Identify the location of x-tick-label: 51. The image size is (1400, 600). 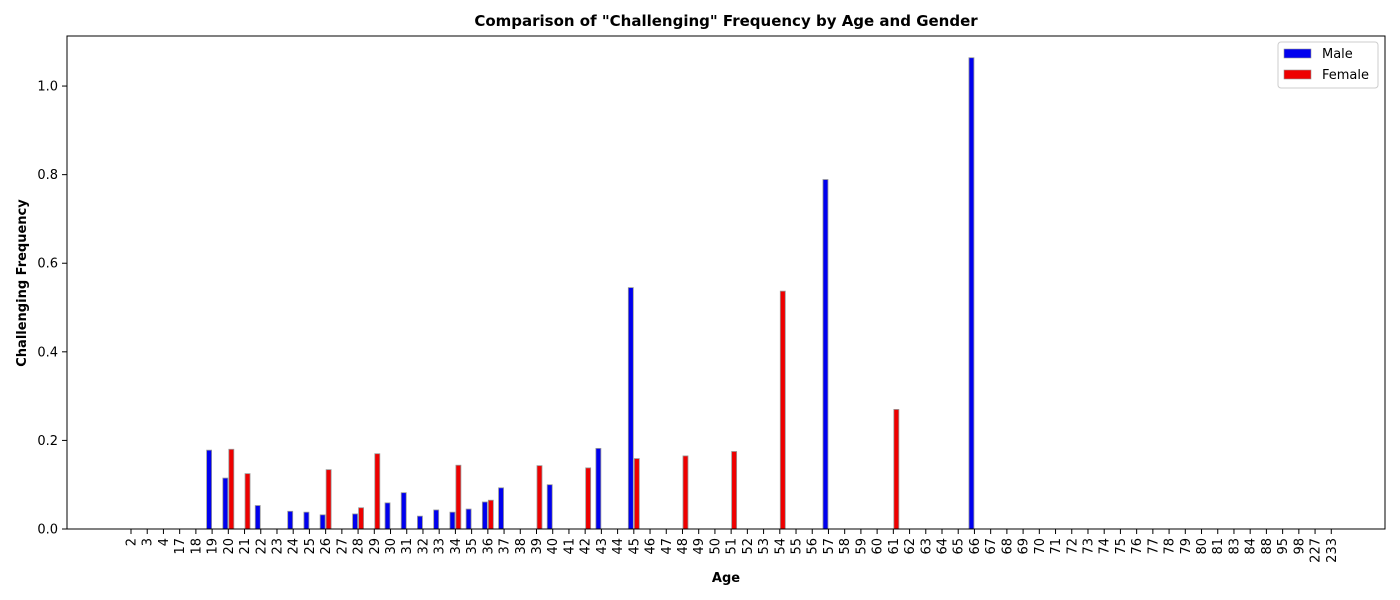
(732, 546).